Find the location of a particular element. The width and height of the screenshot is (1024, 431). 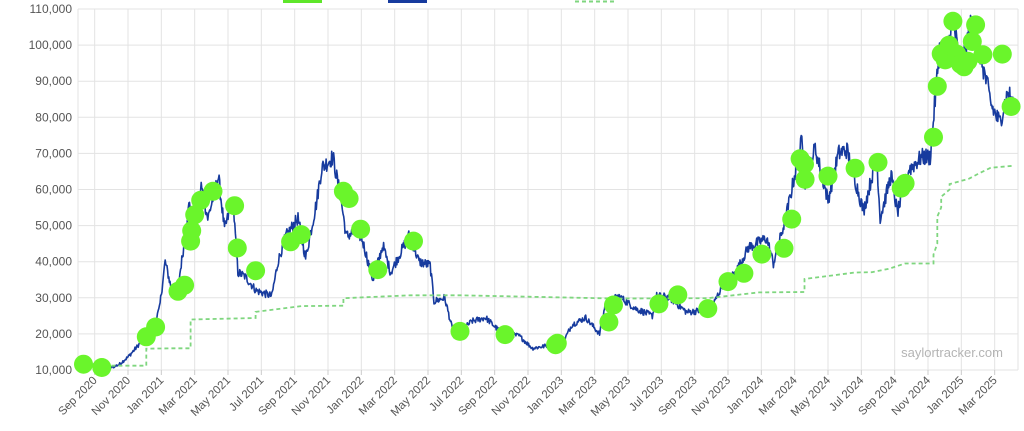

y-tick-label: 100,000 is located at coordinates (51, 45).